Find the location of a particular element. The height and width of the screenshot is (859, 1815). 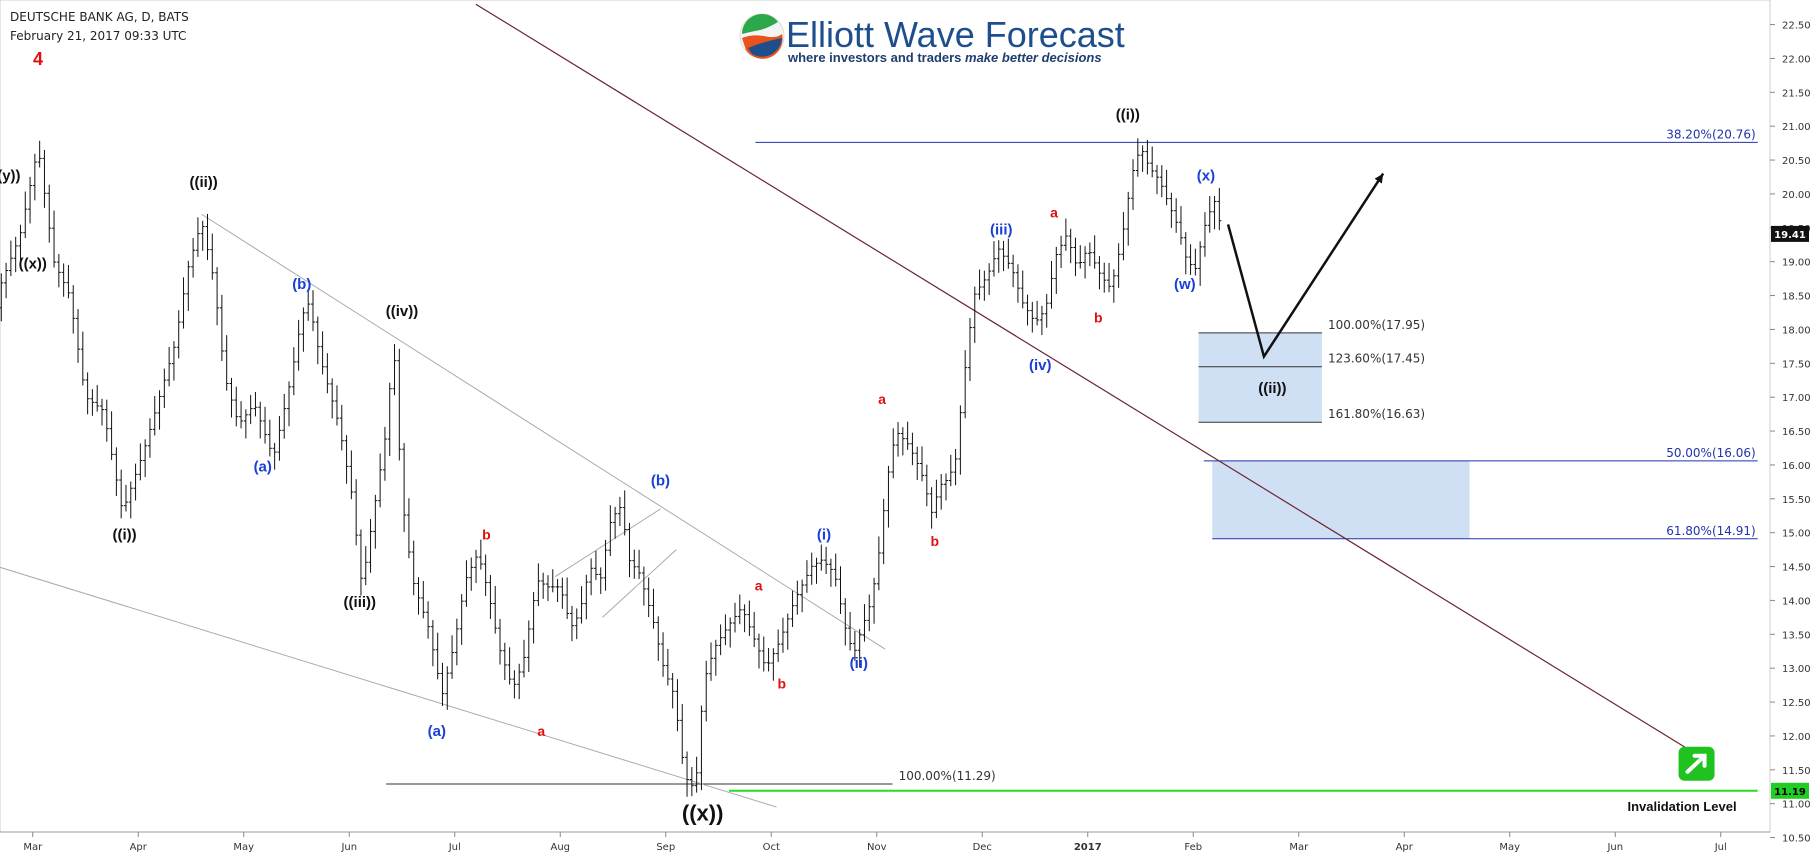

wave-label: ((iv)) is located at coordinates (402, 311).